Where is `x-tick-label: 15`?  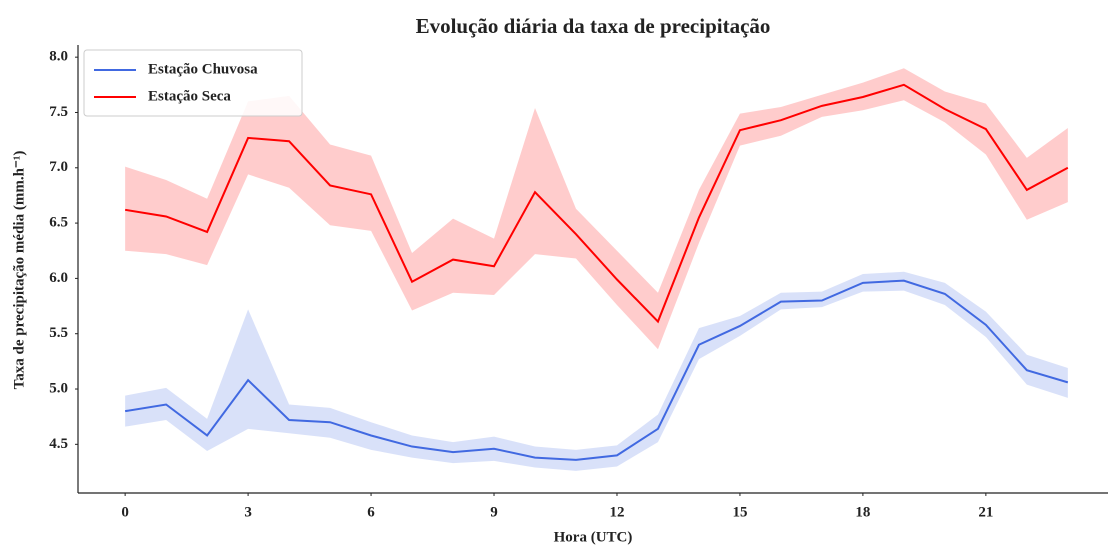
x-tick-label: 15 is located at coordinates (739, 512).